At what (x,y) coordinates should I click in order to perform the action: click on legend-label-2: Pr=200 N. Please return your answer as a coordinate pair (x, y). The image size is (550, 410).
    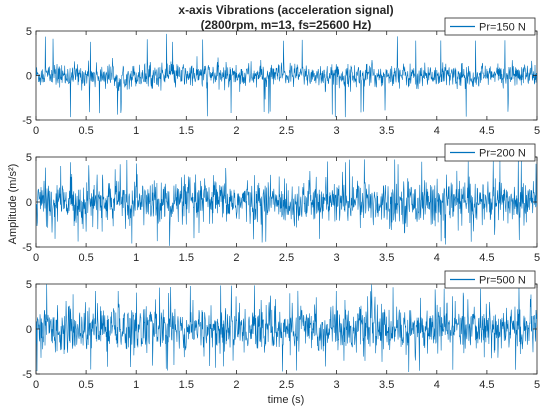
    Looking at the image, I should click on (502, 154).